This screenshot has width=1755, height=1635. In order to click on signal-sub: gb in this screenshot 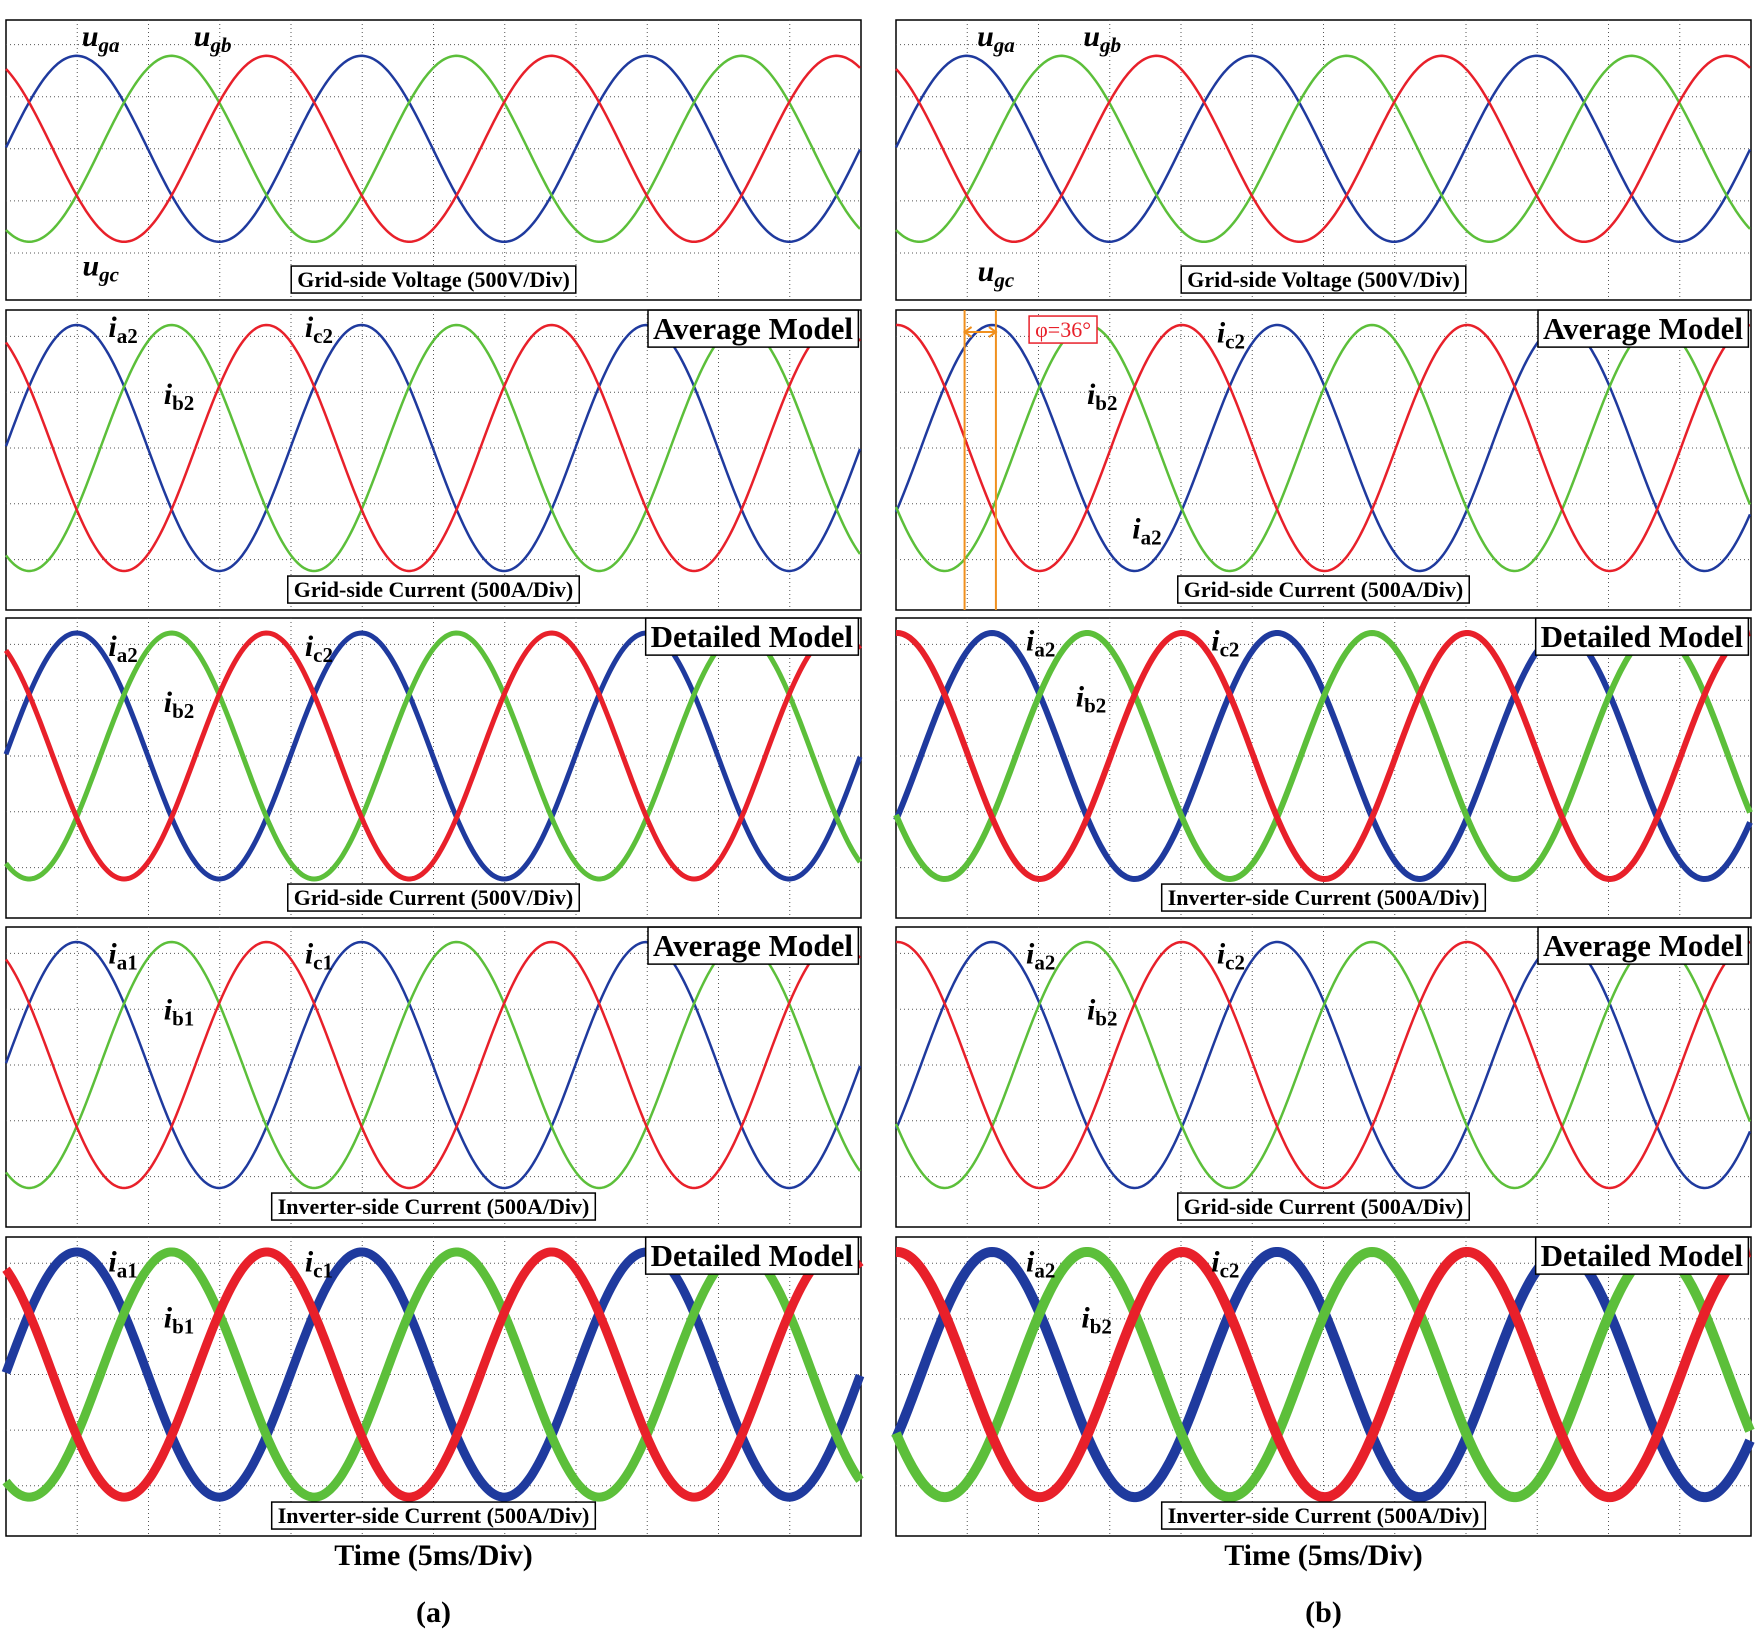, I will do `click(220, 45)`.